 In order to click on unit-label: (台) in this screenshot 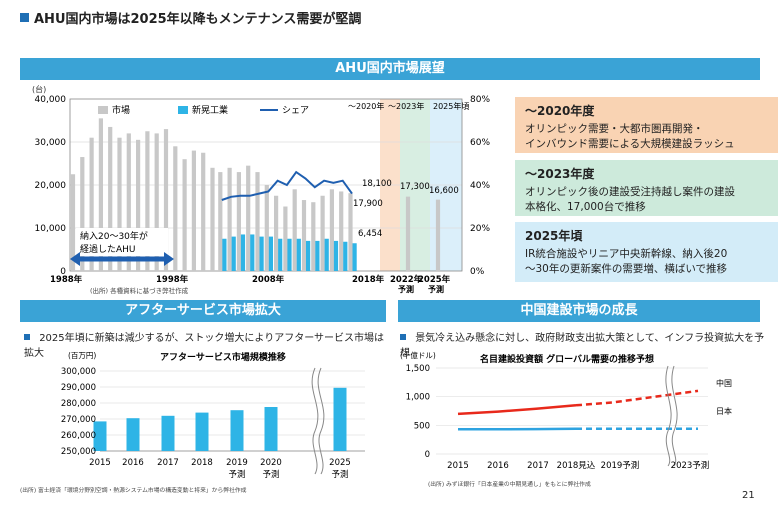, I will do `click(39, 89)`.